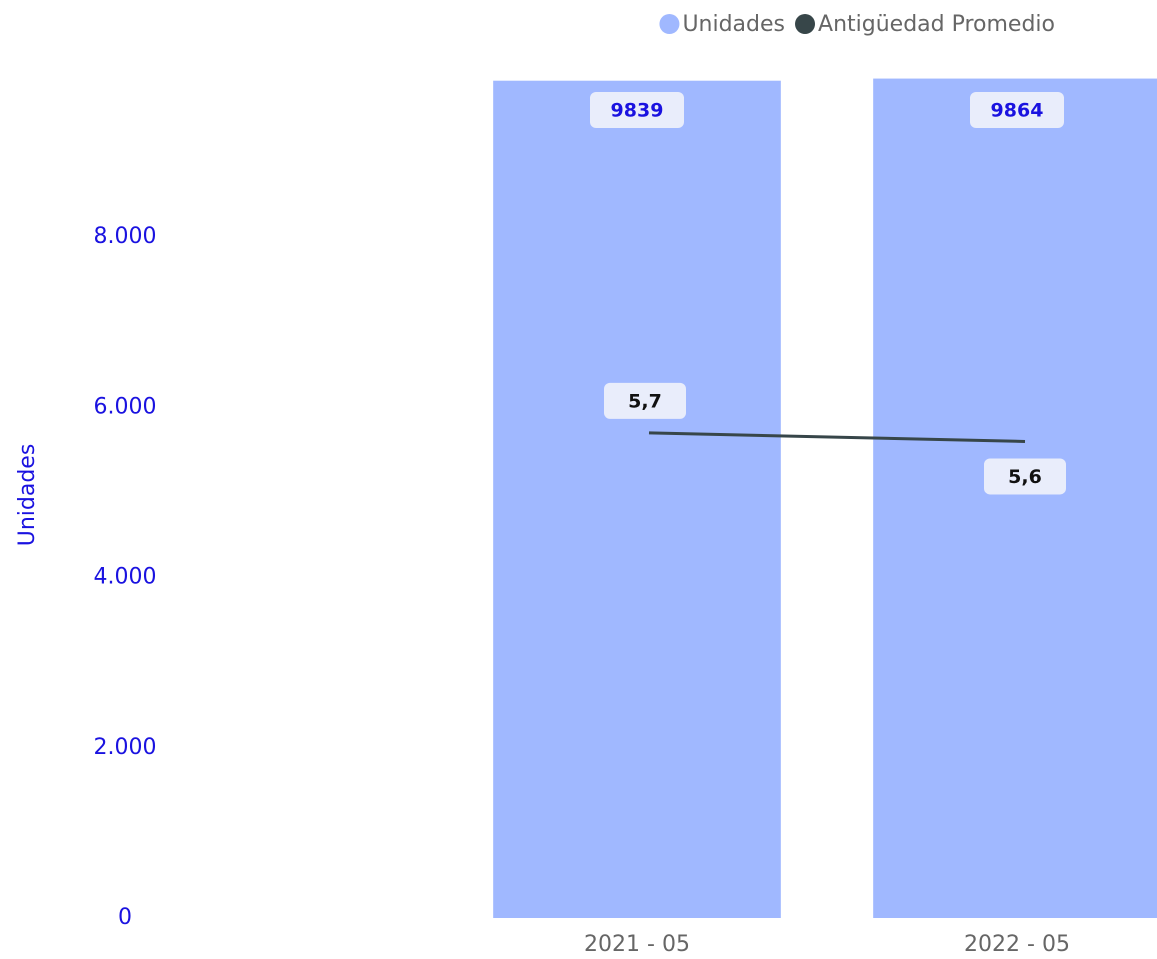 This screenshot has width=1157, height=959. What do you see at coordinates (125, 917) in the screenshot?
I see `y-tick-label: 0` at bounding box center [125, 917].